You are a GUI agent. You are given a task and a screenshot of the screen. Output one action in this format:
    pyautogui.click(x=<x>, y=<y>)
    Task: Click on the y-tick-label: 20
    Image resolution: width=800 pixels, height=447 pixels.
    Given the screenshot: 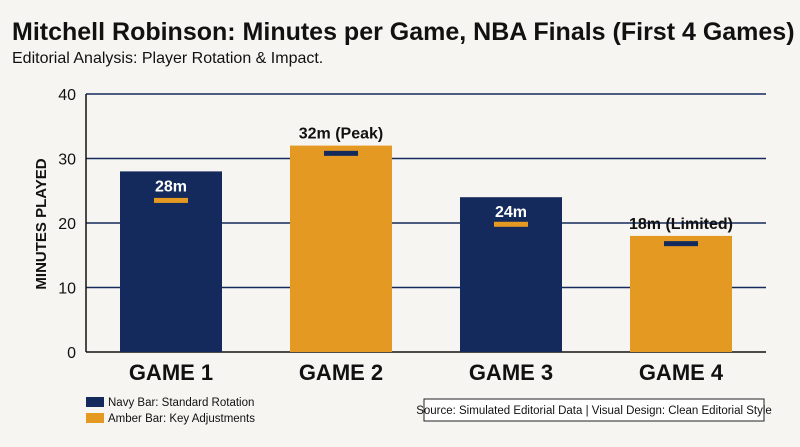 What is the action you would take?
    pyautogui.click(x=67, y=224)
    